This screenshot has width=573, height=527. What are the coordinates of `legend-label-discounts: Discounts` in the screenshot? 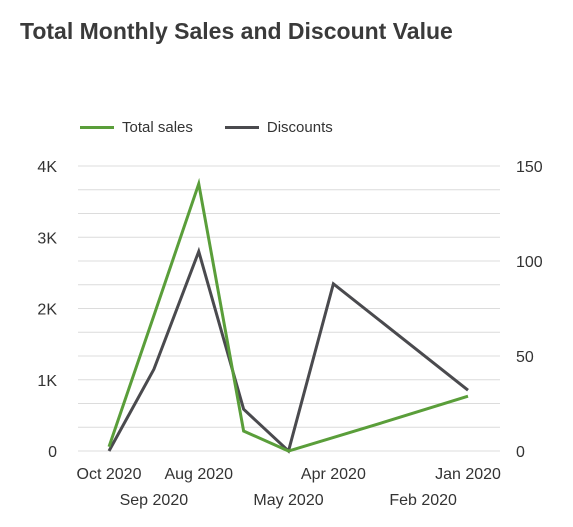 It's located at (299, 127).